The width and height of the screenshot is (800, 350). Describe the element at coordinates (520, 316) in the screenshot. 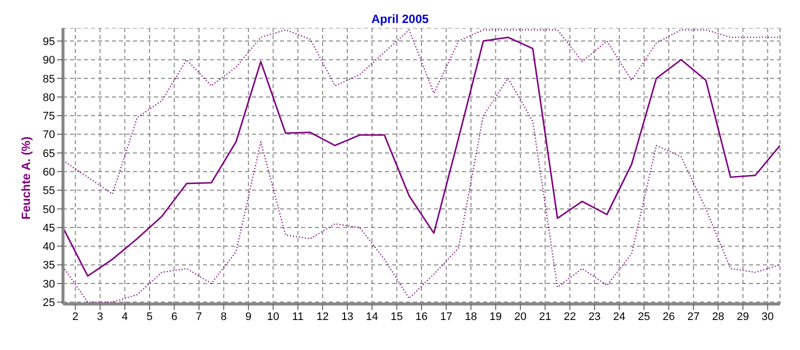

I see `x-tick-label: 20` at that location.